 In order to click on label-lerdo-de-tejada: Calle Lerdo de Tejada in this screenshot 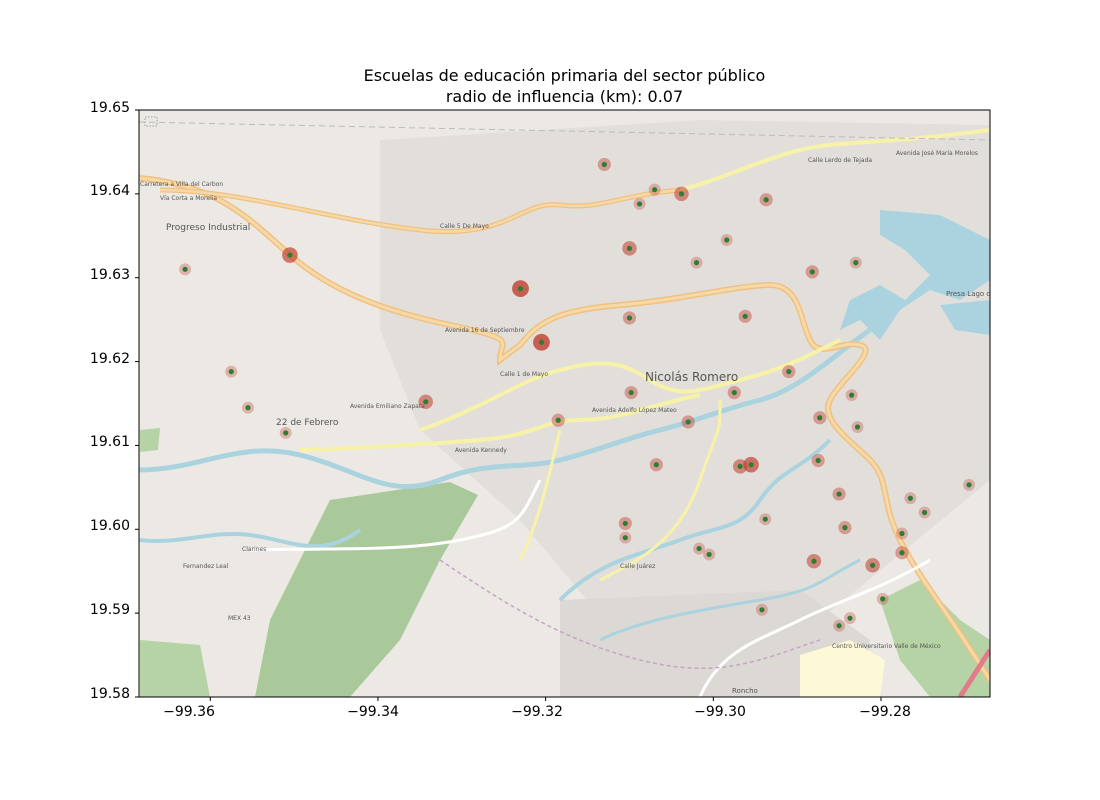, I will do `click(840, 160)`.